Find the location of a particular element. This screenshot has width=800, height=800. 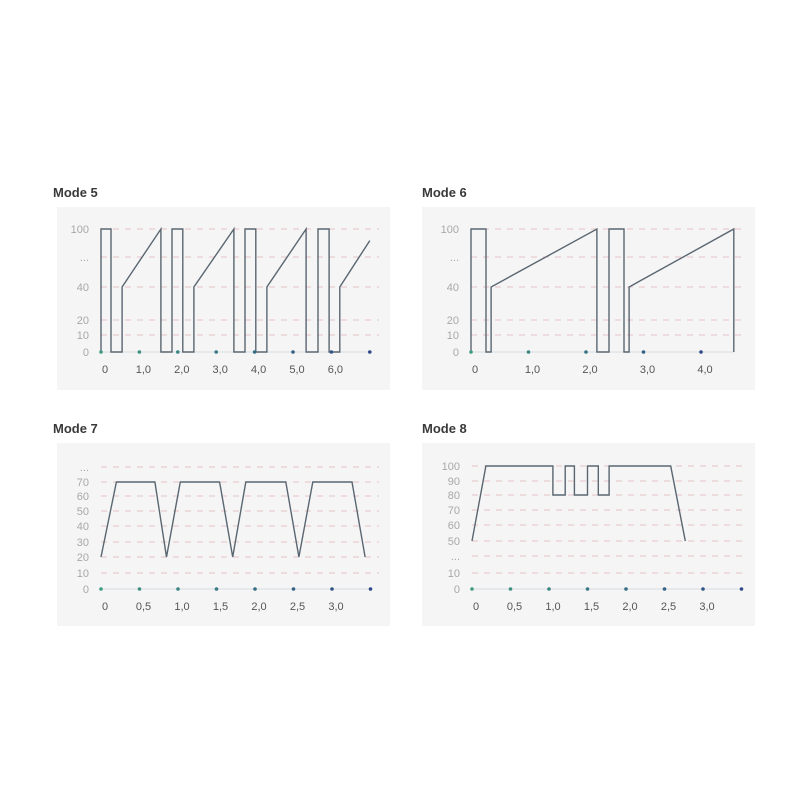

y-tick-label: 80 is located at coordinates (454, 496).